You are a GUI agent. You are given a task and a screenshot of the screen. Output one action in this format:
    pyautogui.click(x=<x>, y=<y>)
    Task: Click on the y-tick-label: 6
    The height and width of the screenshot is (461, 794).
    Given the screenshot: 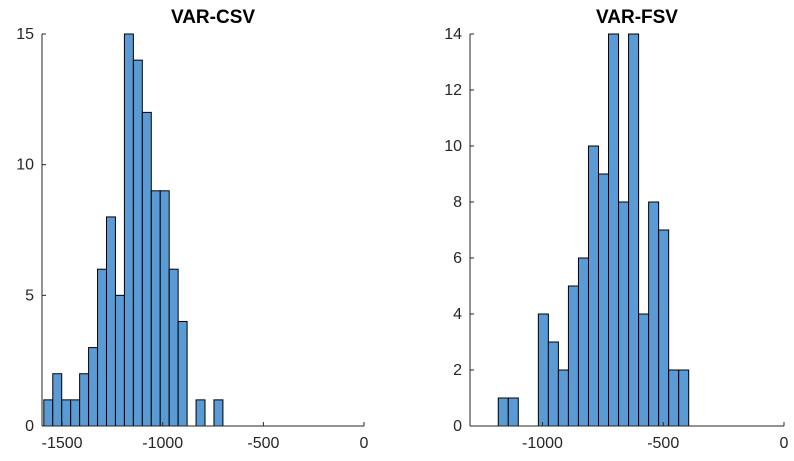 What is the action you would take?
    pyautogui.click(x=457, y=258)
    